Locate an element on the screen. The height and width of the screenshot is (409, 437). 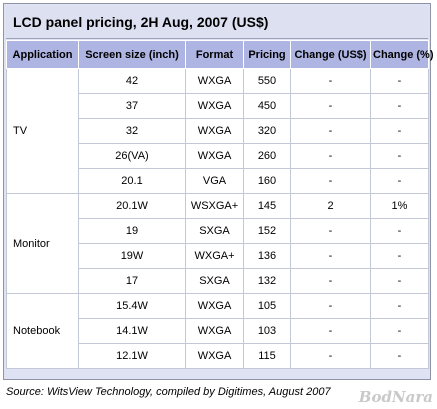
cell-pricing: 115 is located at coordinates (267, 356).